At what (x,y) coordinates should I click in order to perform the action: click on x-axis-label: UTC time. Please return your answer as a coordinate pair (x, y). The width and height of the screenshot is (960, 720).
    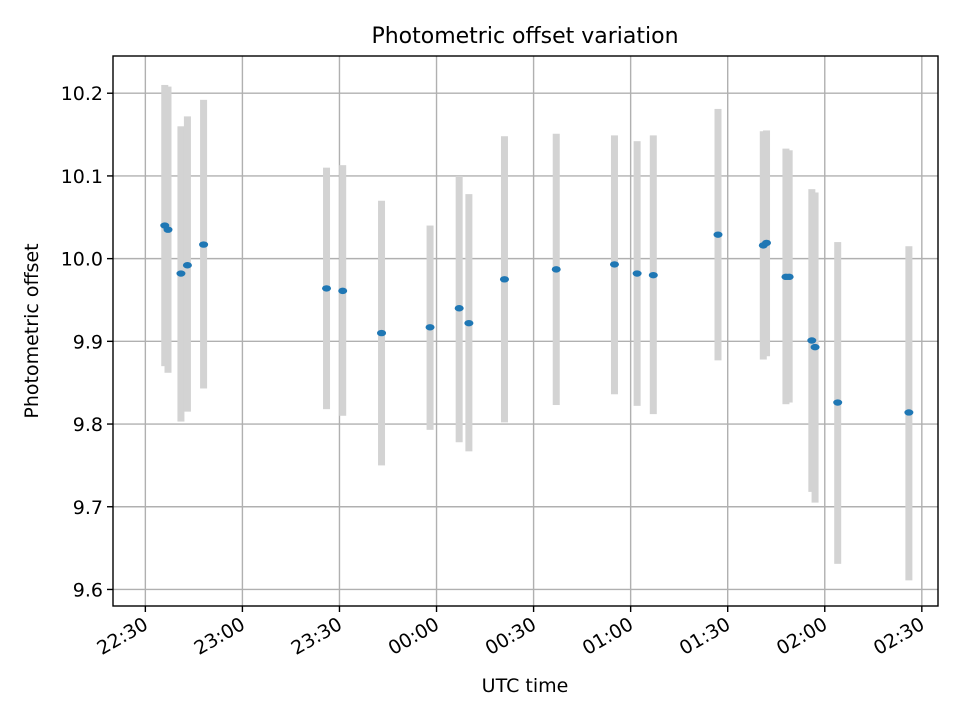
    Looking at the image, I should click on (525, 686).